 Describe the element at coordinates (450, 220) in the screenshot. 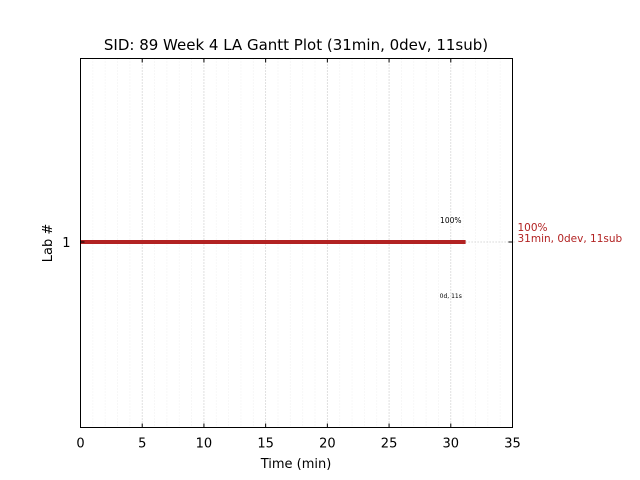

I see `bar-percent-label: 100%` at that location.